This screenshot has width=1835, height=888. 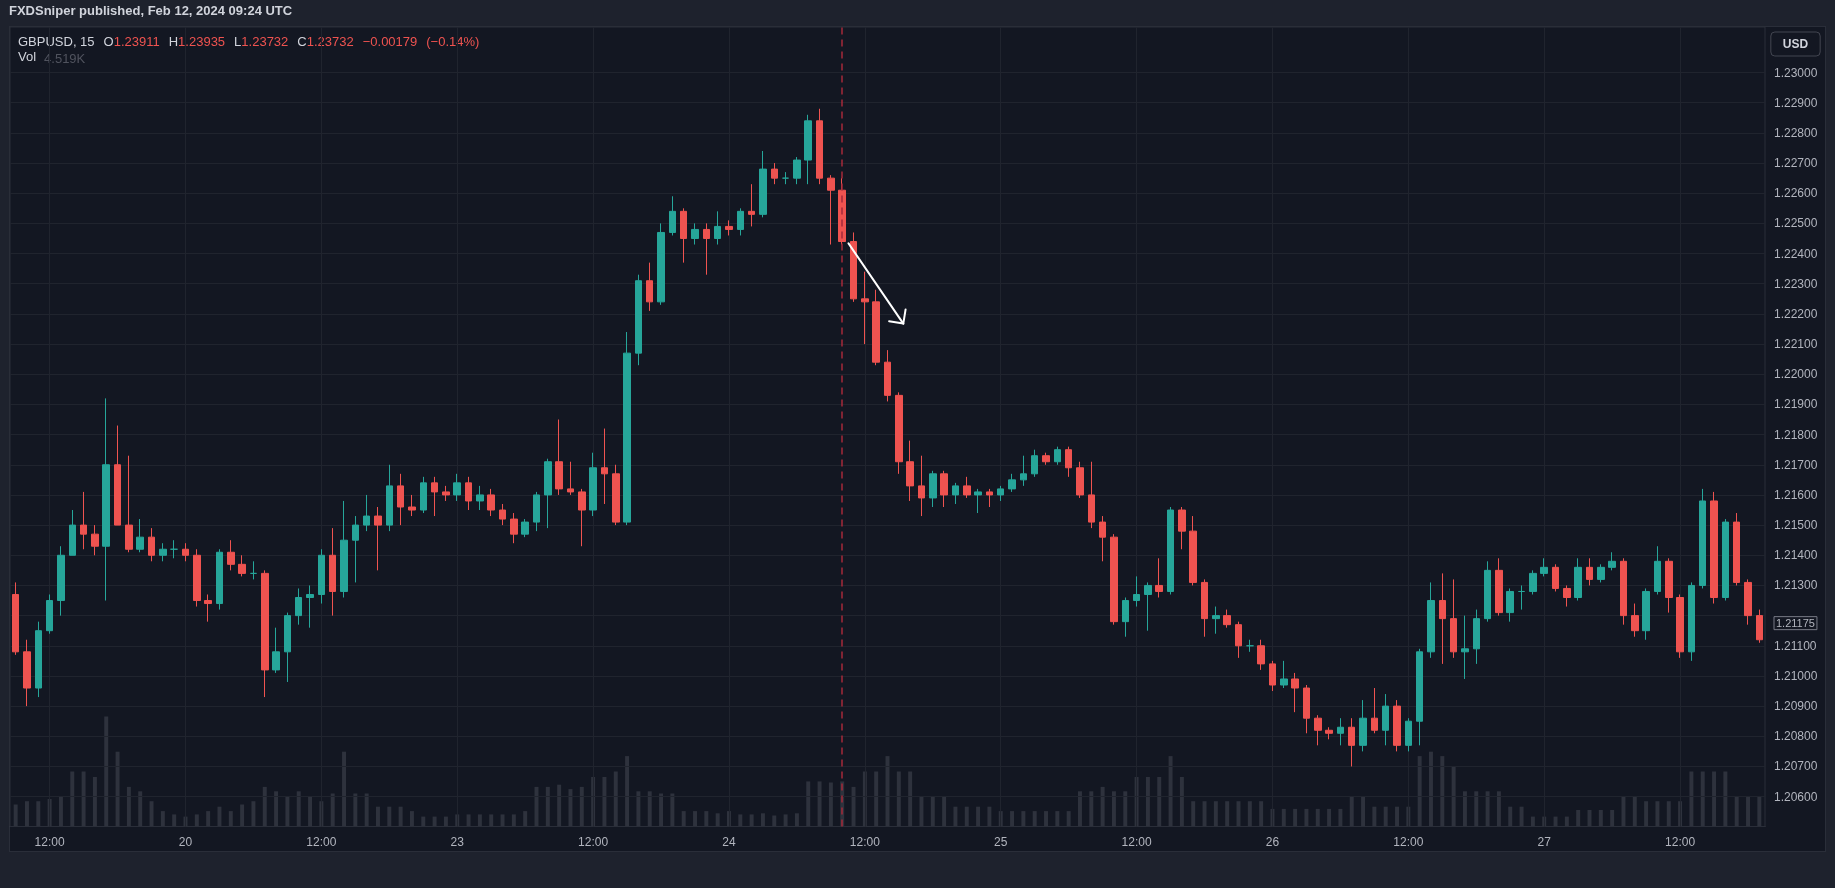 I want to click on x-tick-label: 25, so click(x=1001, y=841).